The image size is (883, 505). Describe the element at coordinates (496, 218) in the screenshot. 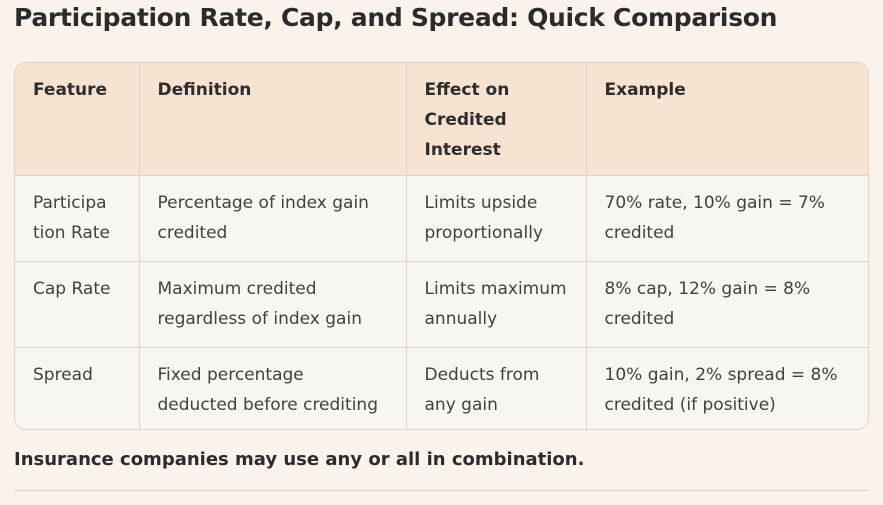

I see `cell-effect: Limits upside proportionally` at that location.